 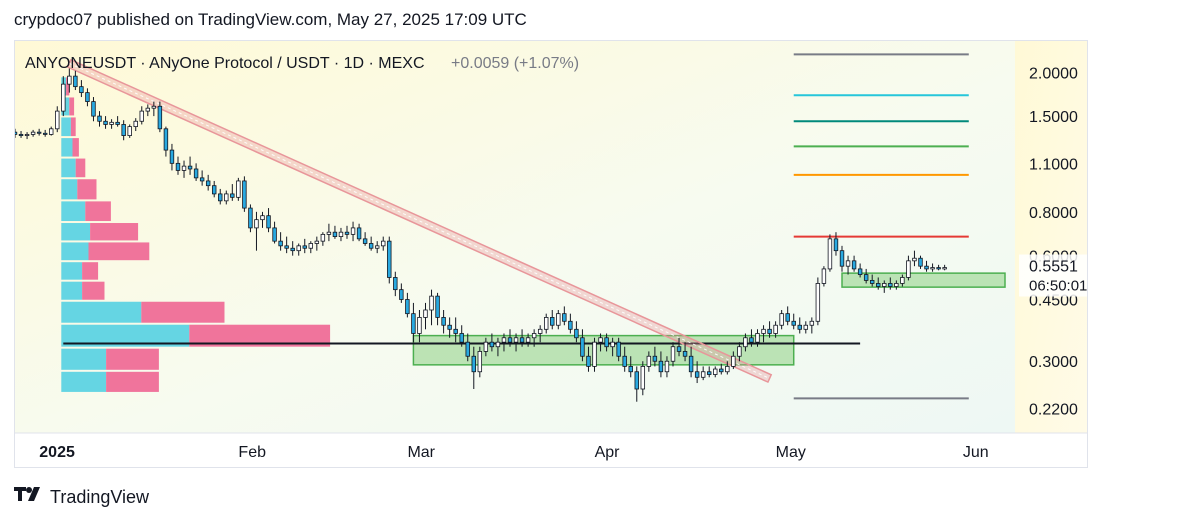 I want to click on footer-brand: TradingView, so click(x=81, y=497).